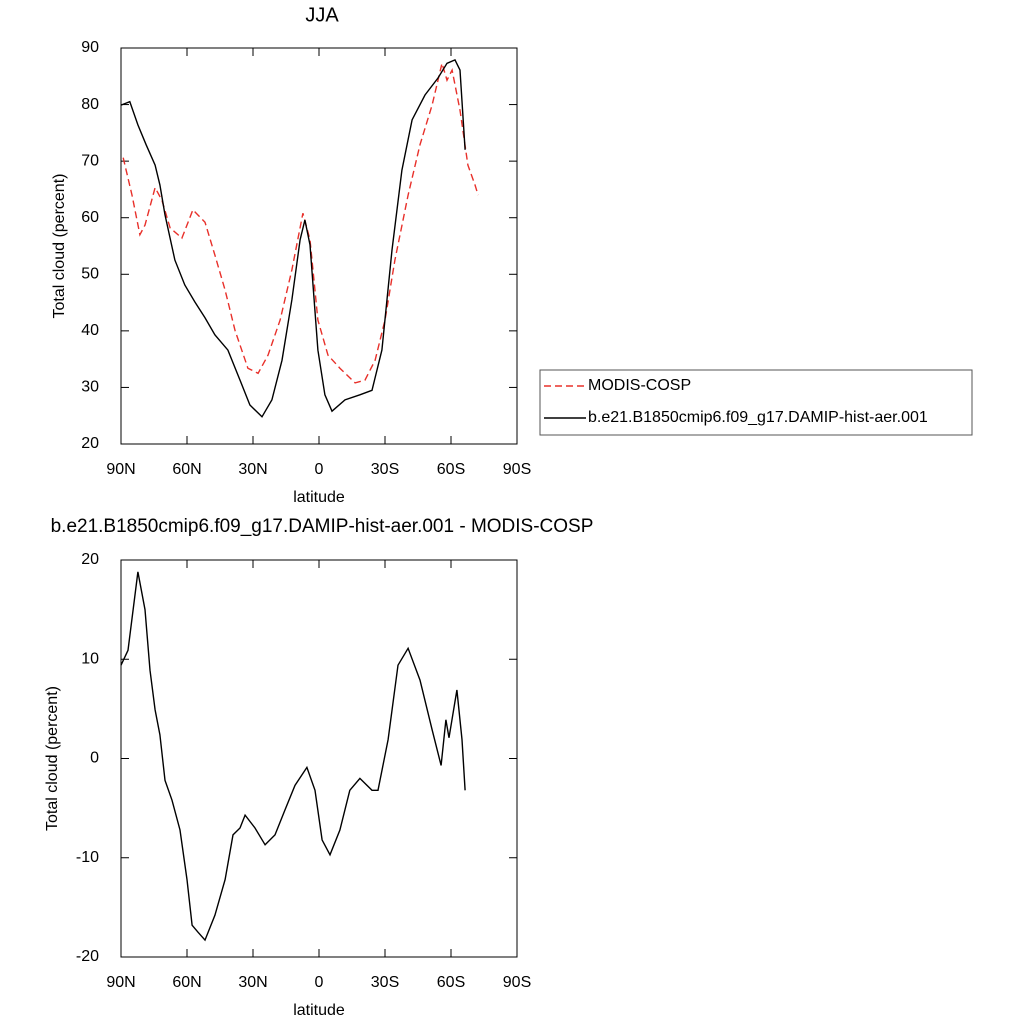  What do you see at coordinates (90, 104) in the screenshot?
I see `y-tick-label: 80` at bounding box center [90, 104].